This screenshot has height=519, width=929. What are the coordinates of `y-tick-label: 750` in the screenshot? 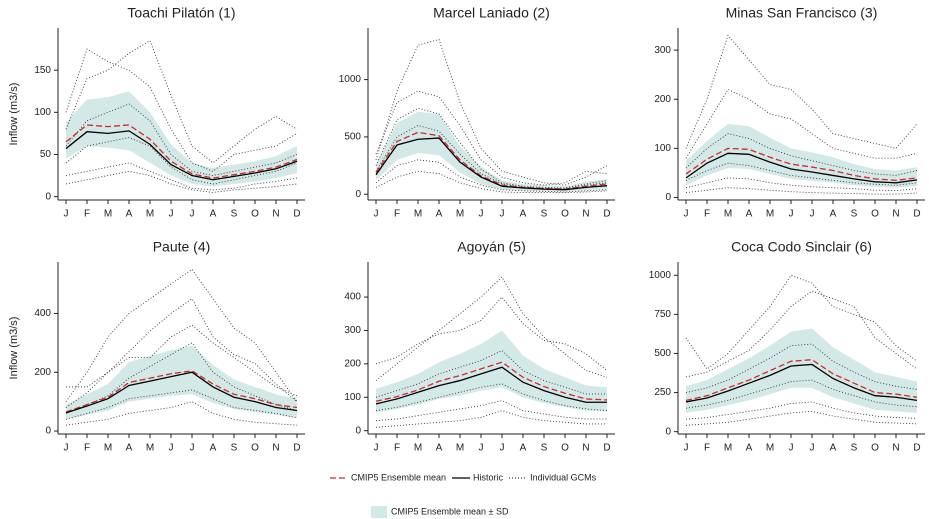 It's located at (662, 314).